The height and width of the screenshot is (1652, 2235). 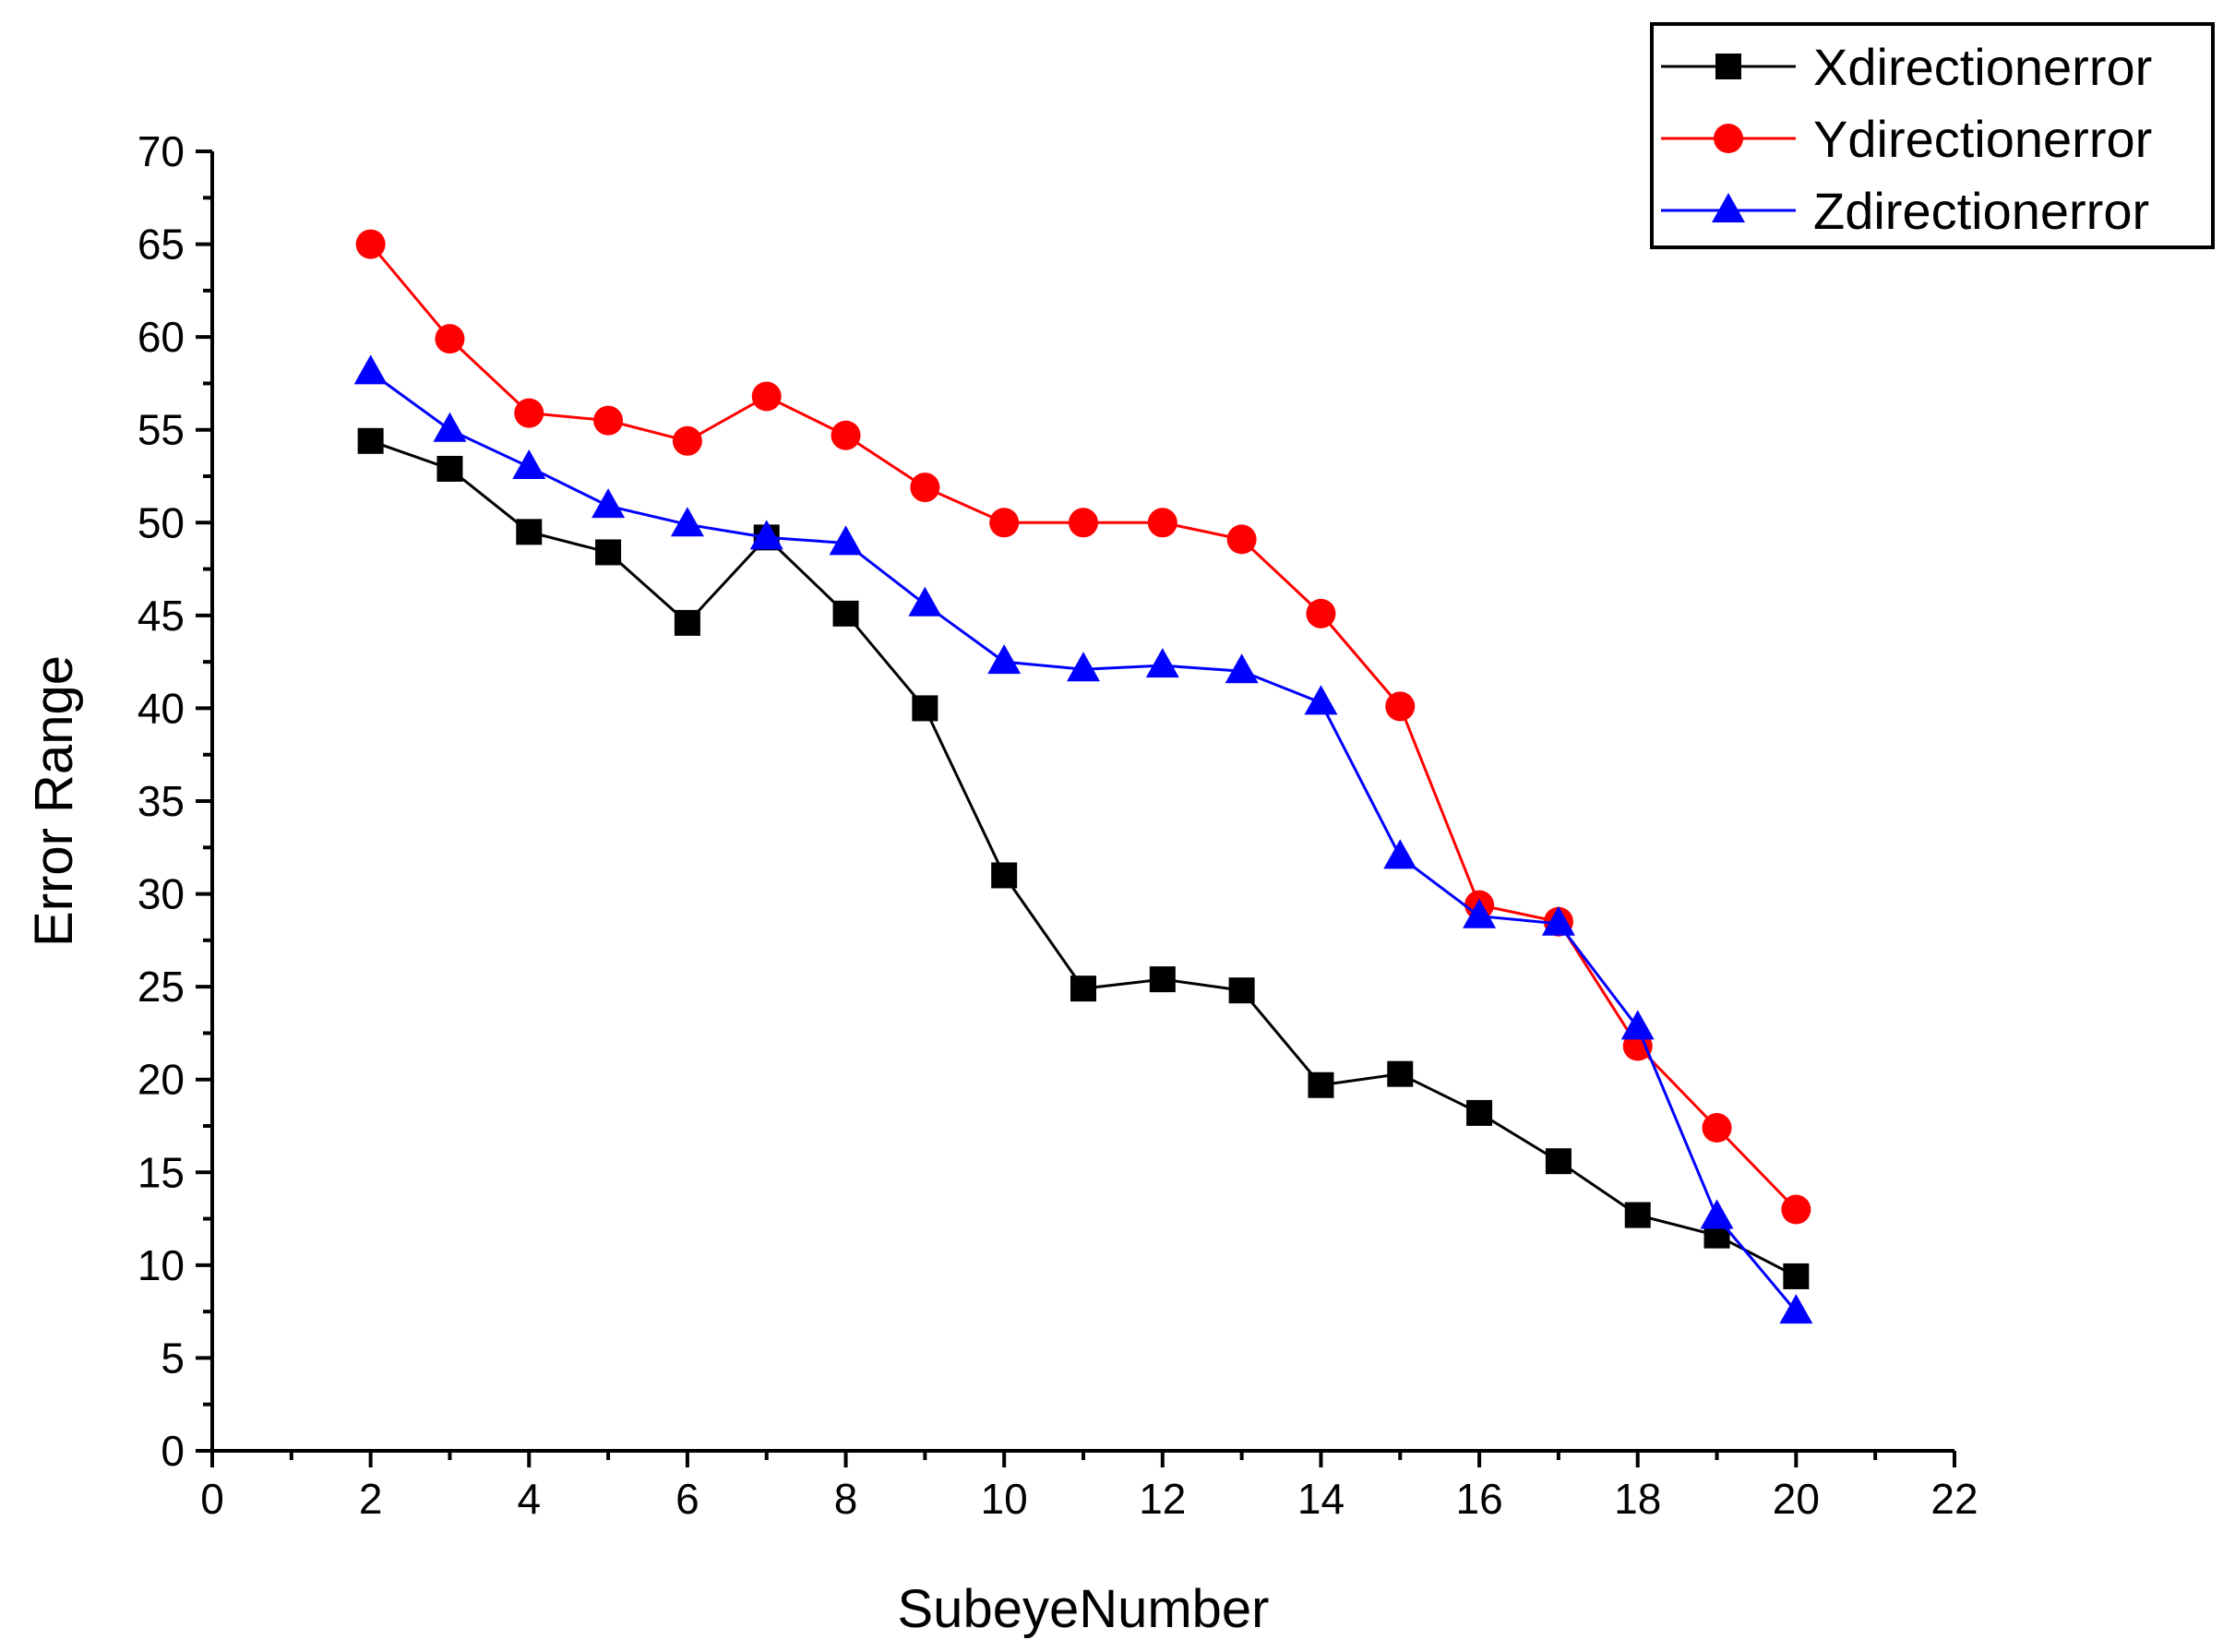 I want to click on y-tick-label: 30, so click(x=161, y=894).